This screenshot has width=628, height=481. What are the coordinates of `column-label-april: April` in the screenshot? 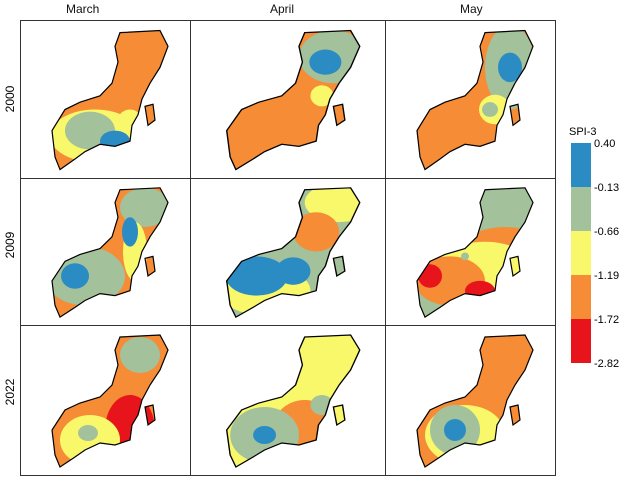 It's located at (282, 9).